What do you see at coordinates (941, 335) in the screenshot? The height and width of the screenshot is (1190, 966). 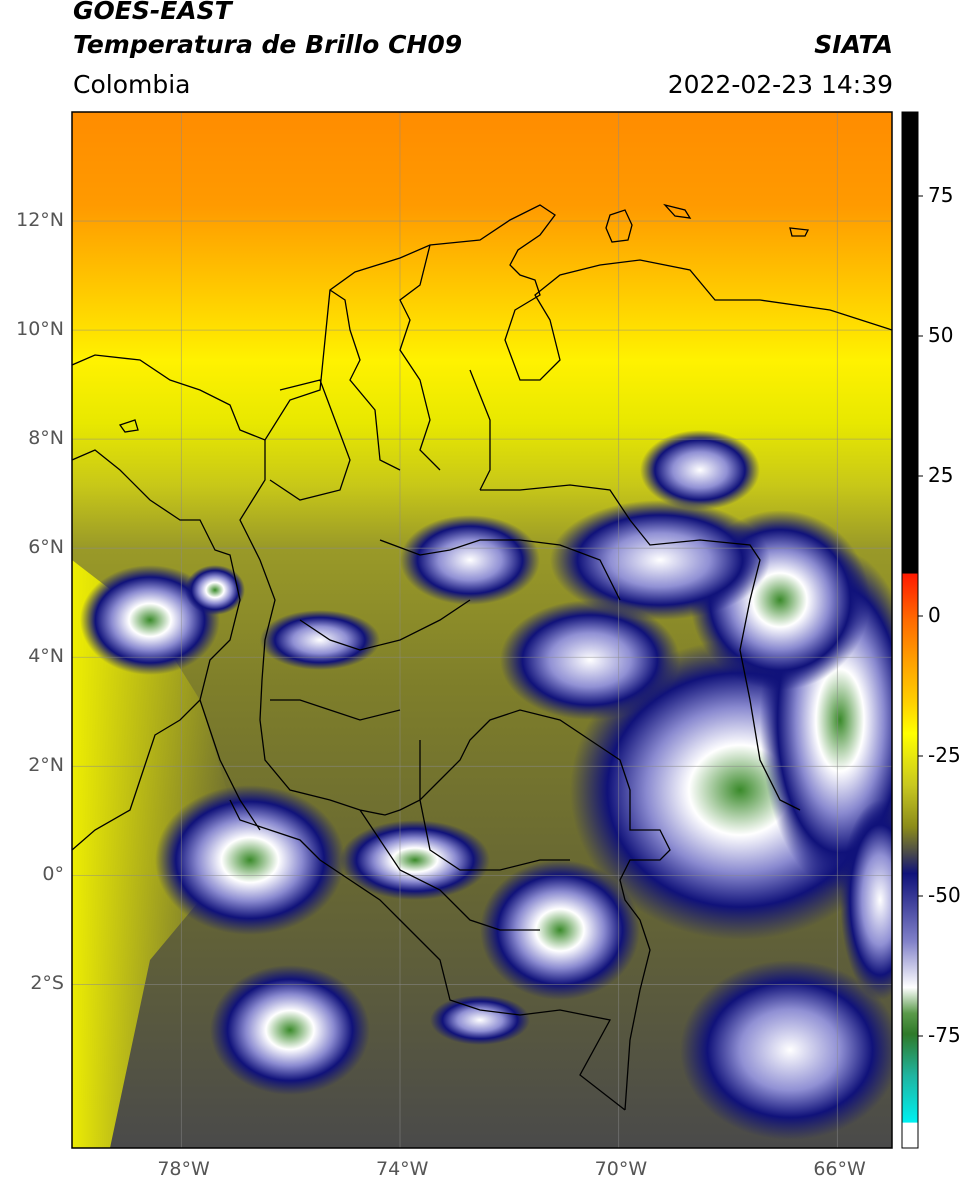 I see `colorbar-tick-label: 50` at bounding box center [941, 335].